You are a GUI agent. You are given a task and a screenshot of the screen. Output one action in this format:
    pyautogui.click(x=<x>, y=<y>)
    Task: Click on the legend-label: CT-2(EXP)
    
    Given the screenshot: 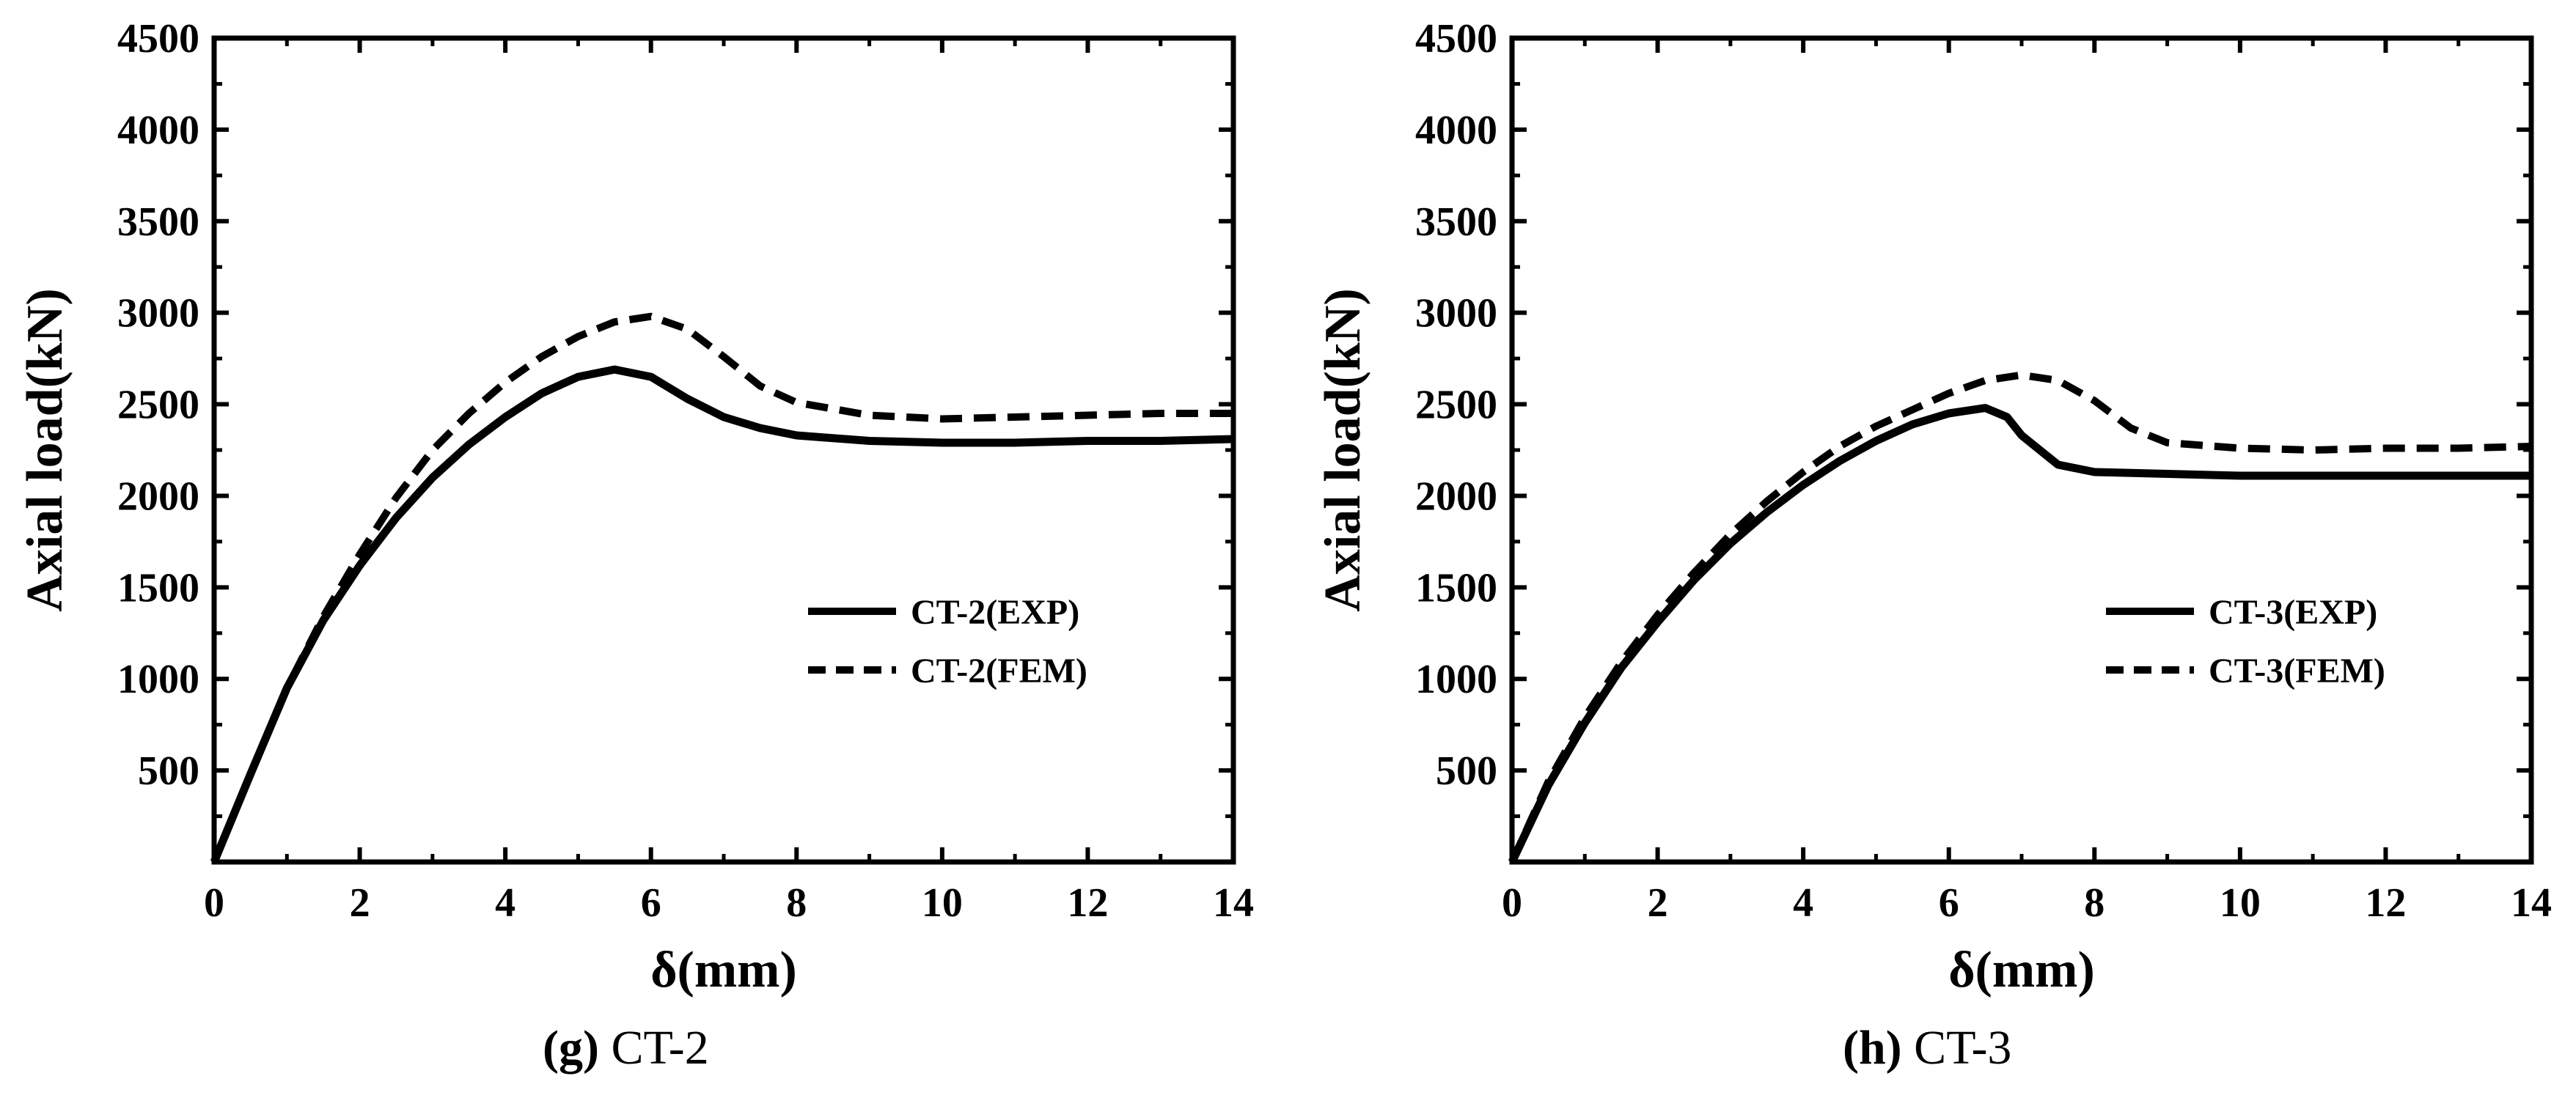 What is the action you would take?
    pyautogui.click(x=995, y=613)
    